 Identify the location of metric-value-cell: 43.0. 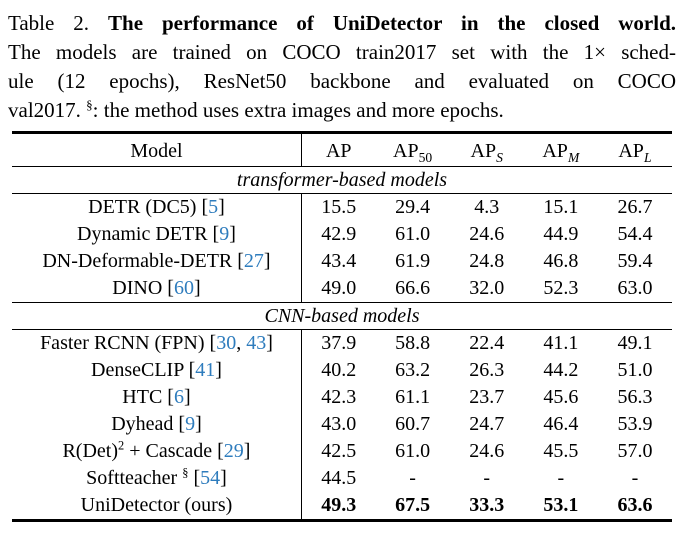
(338, 424).